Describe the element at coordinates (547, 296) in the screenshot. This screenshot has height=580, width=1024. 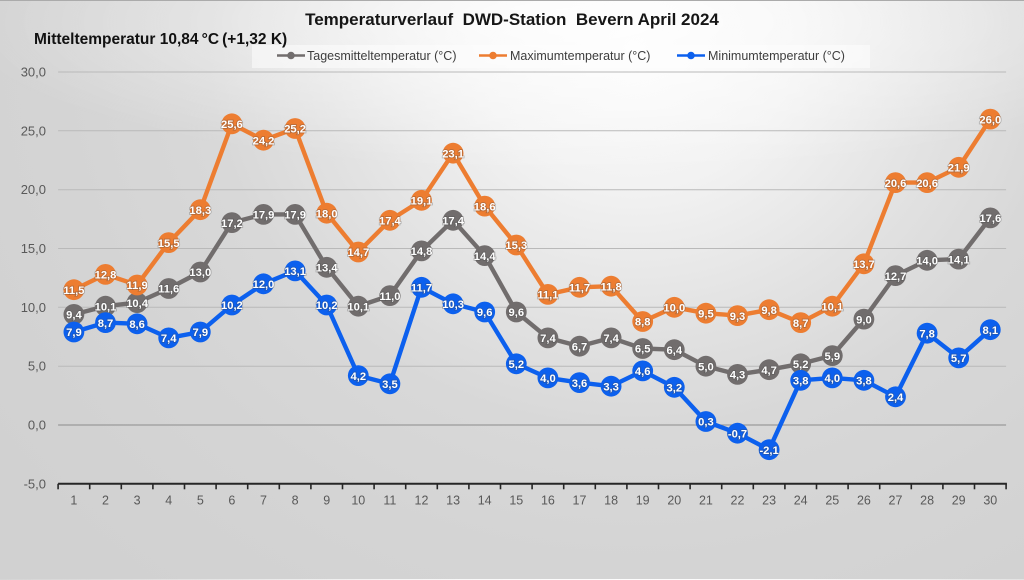
I see `svg-text: 11,1` at that location.